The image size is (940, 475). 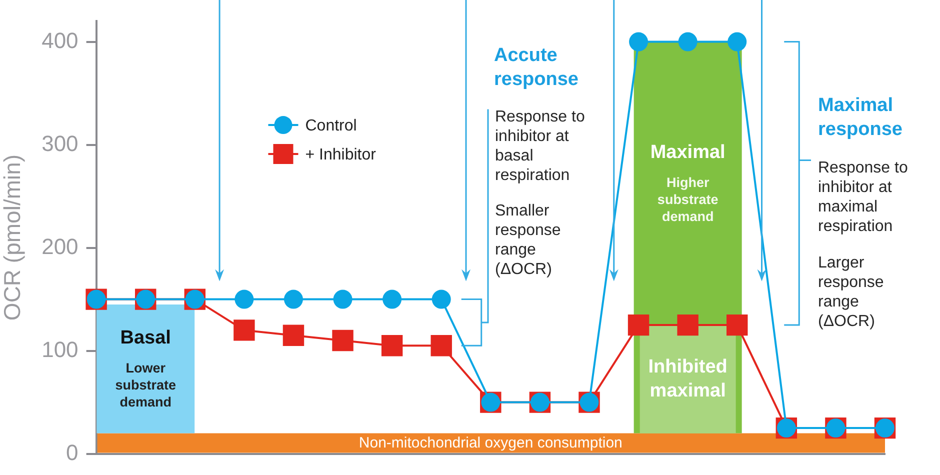 I want to click on annotation: Response to inhibitor at maximal respiration, so click(x=863, y=197).